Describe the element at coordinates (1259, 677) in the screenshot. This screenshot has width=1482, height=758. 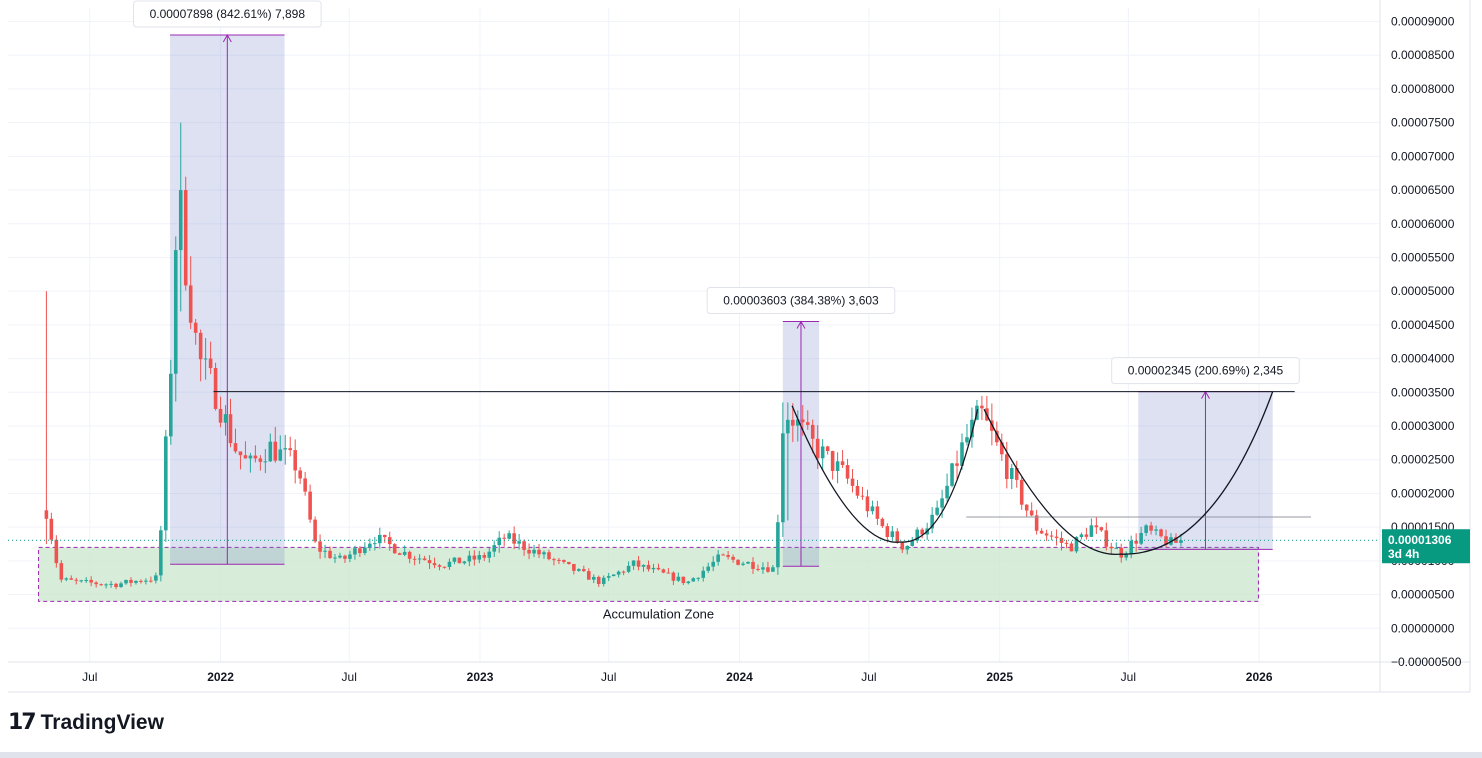
I see `x-tick-label: 2026` at that location.